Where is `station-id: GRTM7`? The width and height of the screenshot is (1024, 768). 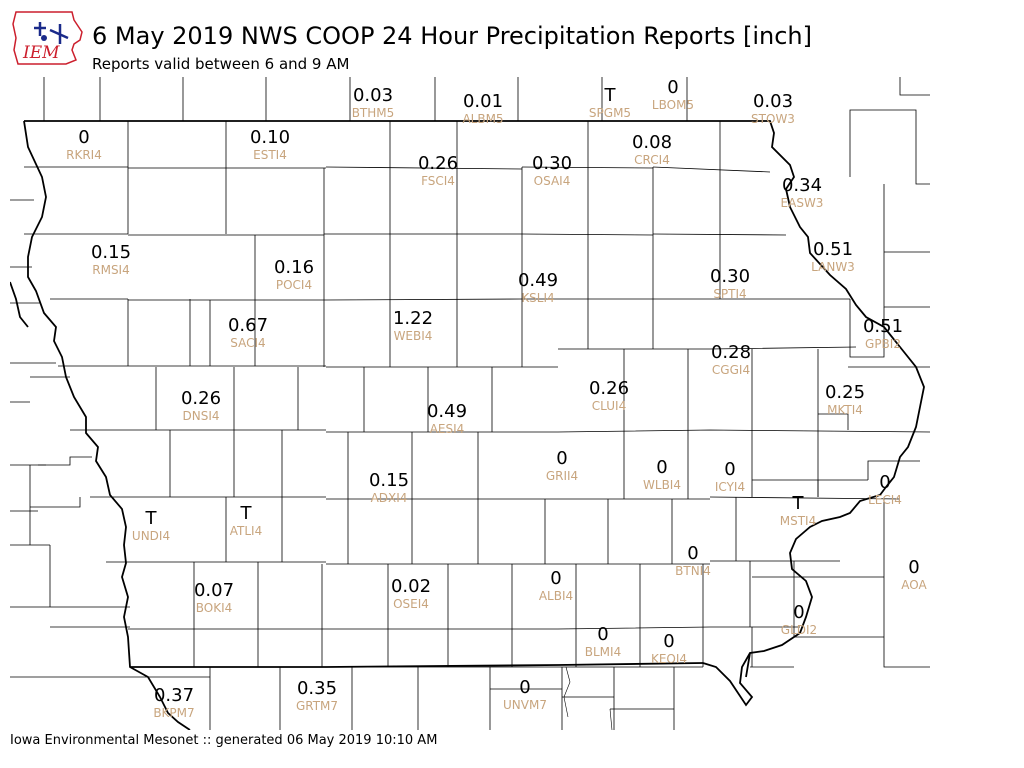 station-id: GRTM7 is located at coordinates (317, 706).